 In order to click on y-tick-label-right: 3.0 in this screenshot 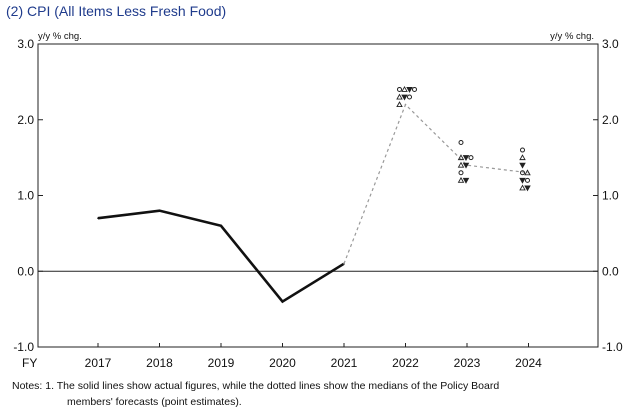, I will do `click(610, 44)`.